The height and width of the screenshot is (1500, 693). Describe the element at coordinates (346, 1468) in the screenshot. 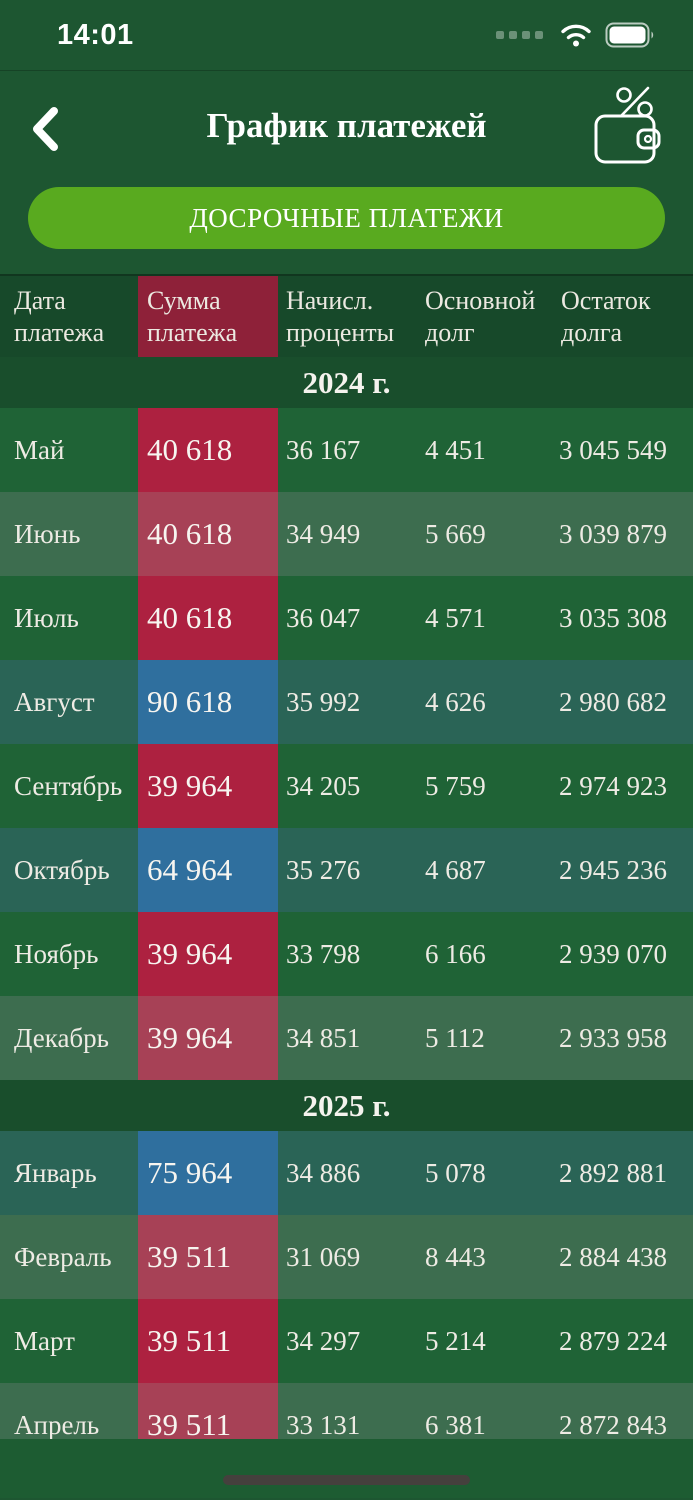

I see `bottom-bar` at that location.